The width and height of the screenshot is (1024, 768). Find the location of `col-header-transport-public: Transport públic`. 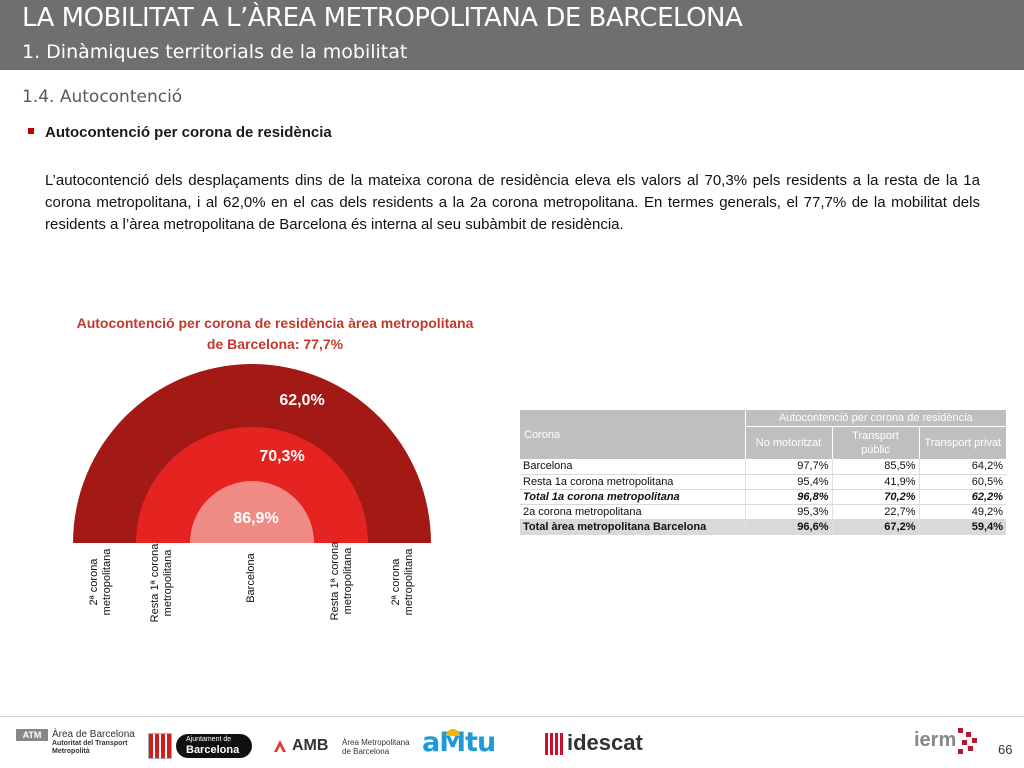

col-header-transport-public: Transport públic is located at coordinates (875, 442).